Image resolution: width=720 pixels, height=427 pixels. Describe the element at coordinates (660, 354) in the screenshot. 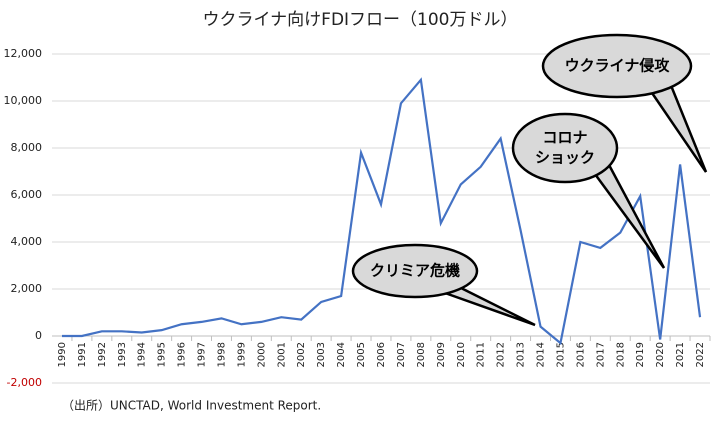

I see `x-tick-label: 2020` at that location.